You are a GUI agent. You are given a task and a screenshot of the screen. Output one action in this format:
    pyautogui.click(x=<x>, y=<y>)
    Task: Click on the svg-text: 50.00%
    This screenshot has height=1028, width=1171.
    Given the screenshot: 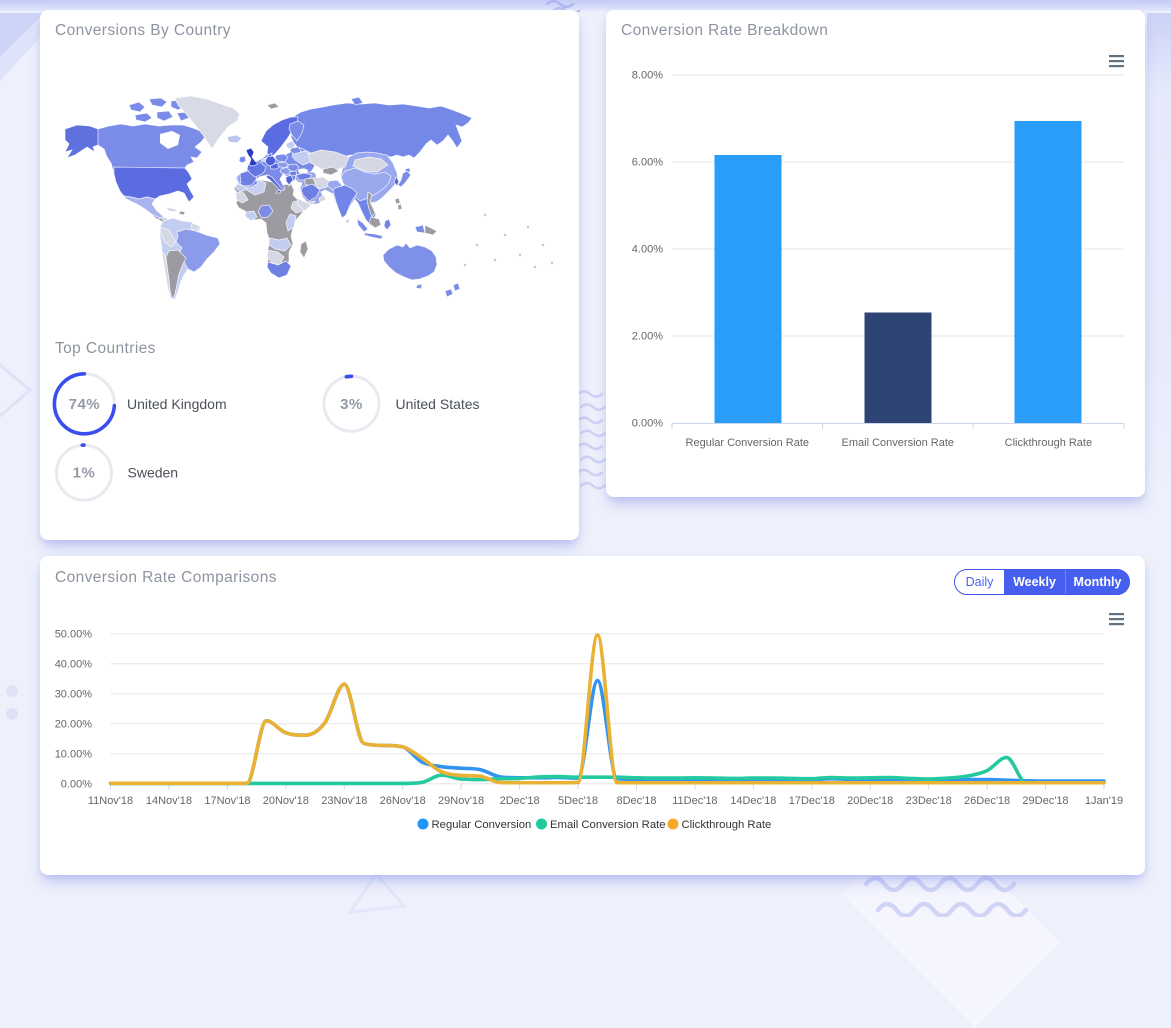 What is the action you would take?
    pyautogui.click(x=74, y=634)
    